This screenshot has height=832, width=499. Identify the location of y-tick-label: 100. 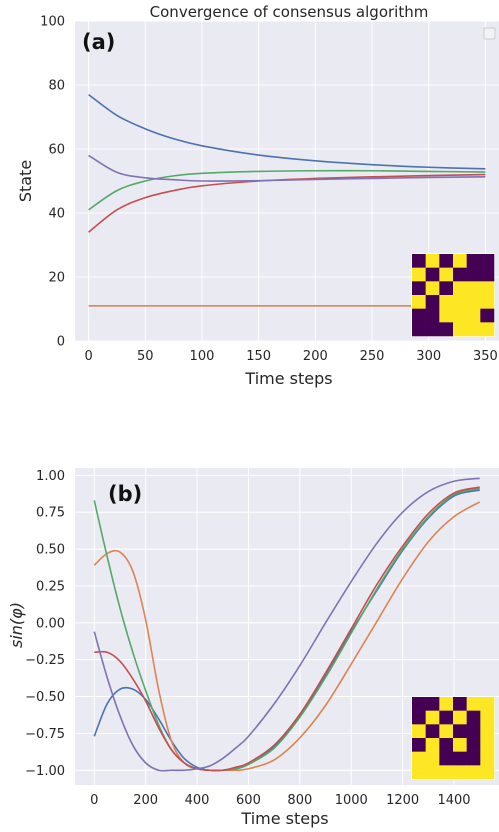
(52, 22).